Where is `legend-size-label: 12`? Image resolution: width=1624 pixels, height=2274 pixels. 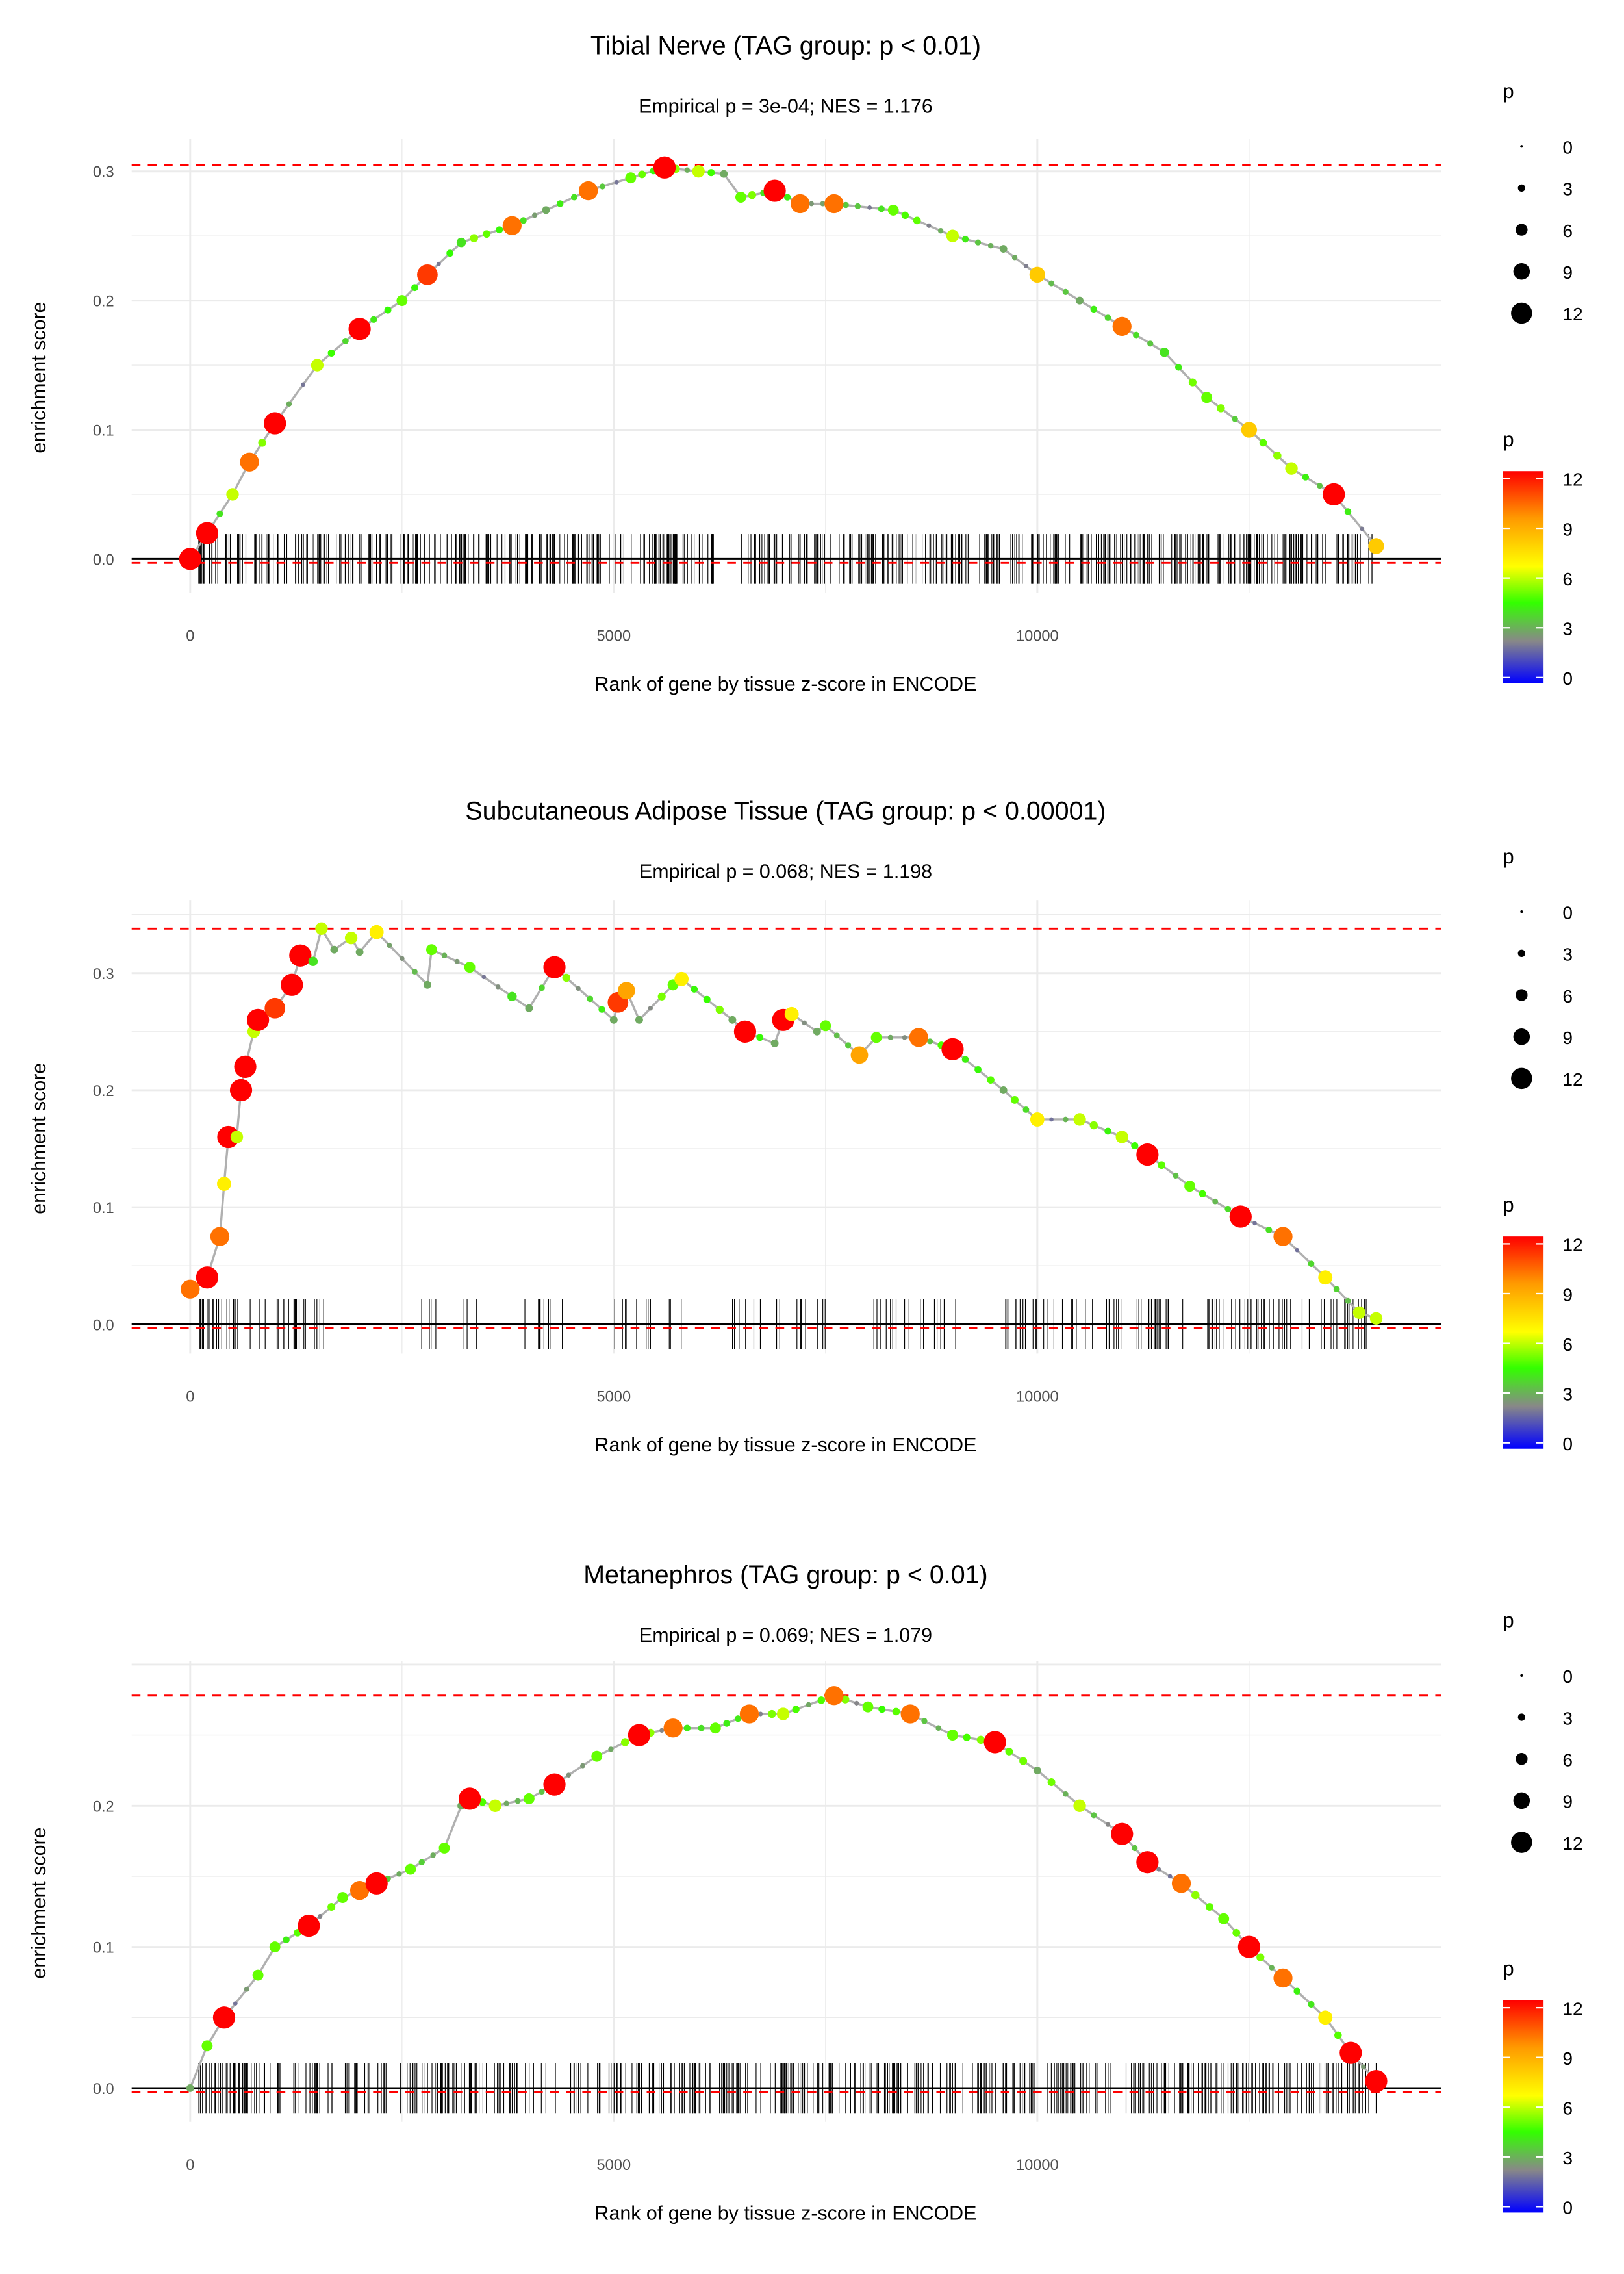
legend-size-label: 12 is located at coordinates (1572, 1843).